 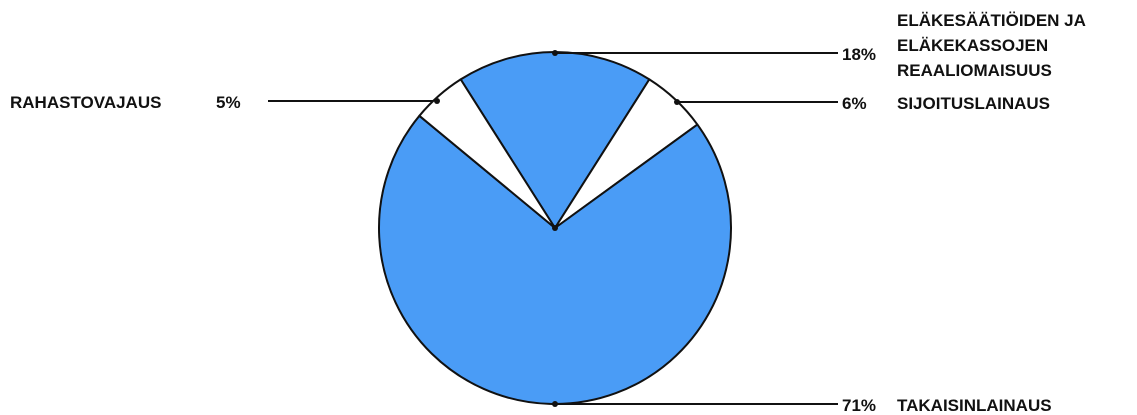 I want to click on slice-name-rahastovajaus: RAHASTOVAJAUS, so click(x=85, y=102).